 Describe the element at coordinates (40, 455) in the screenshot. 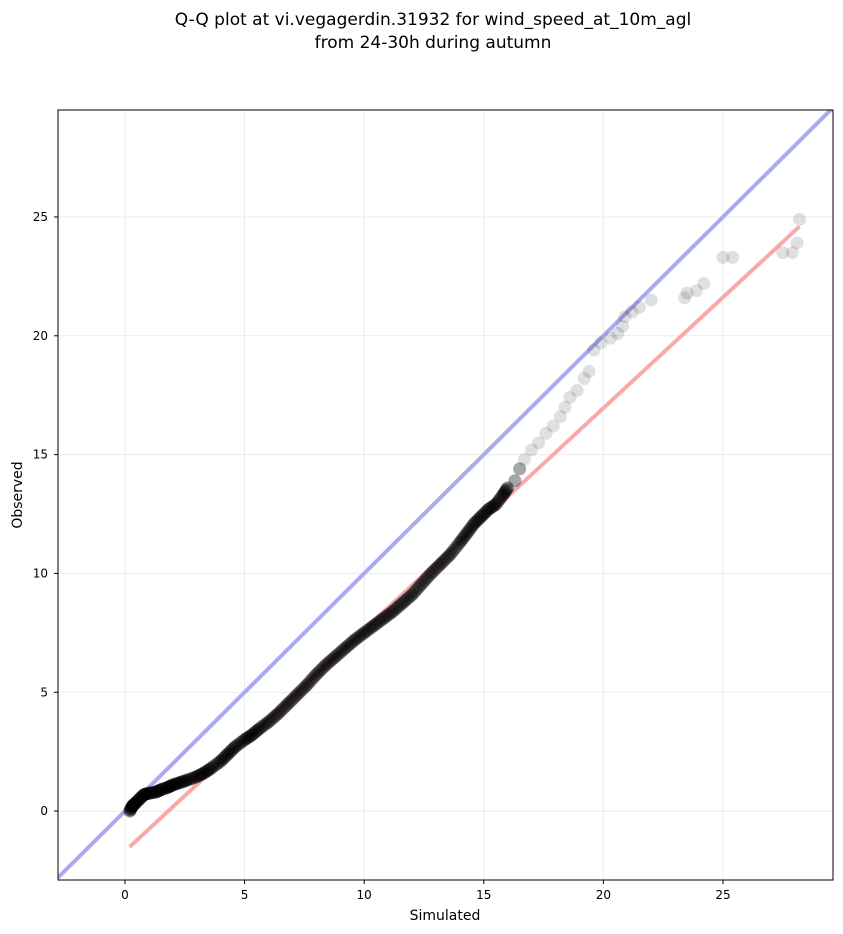

I see `y-tick-label: 15` at that location.